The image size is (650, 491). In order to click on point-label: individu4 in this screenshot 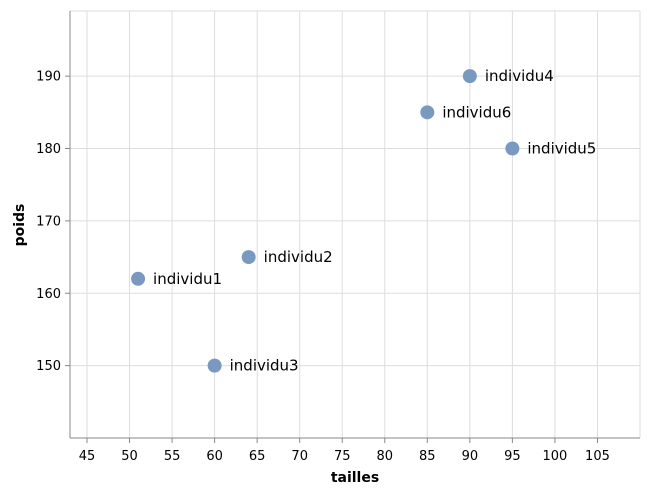, I will do `click(519, 76)`.